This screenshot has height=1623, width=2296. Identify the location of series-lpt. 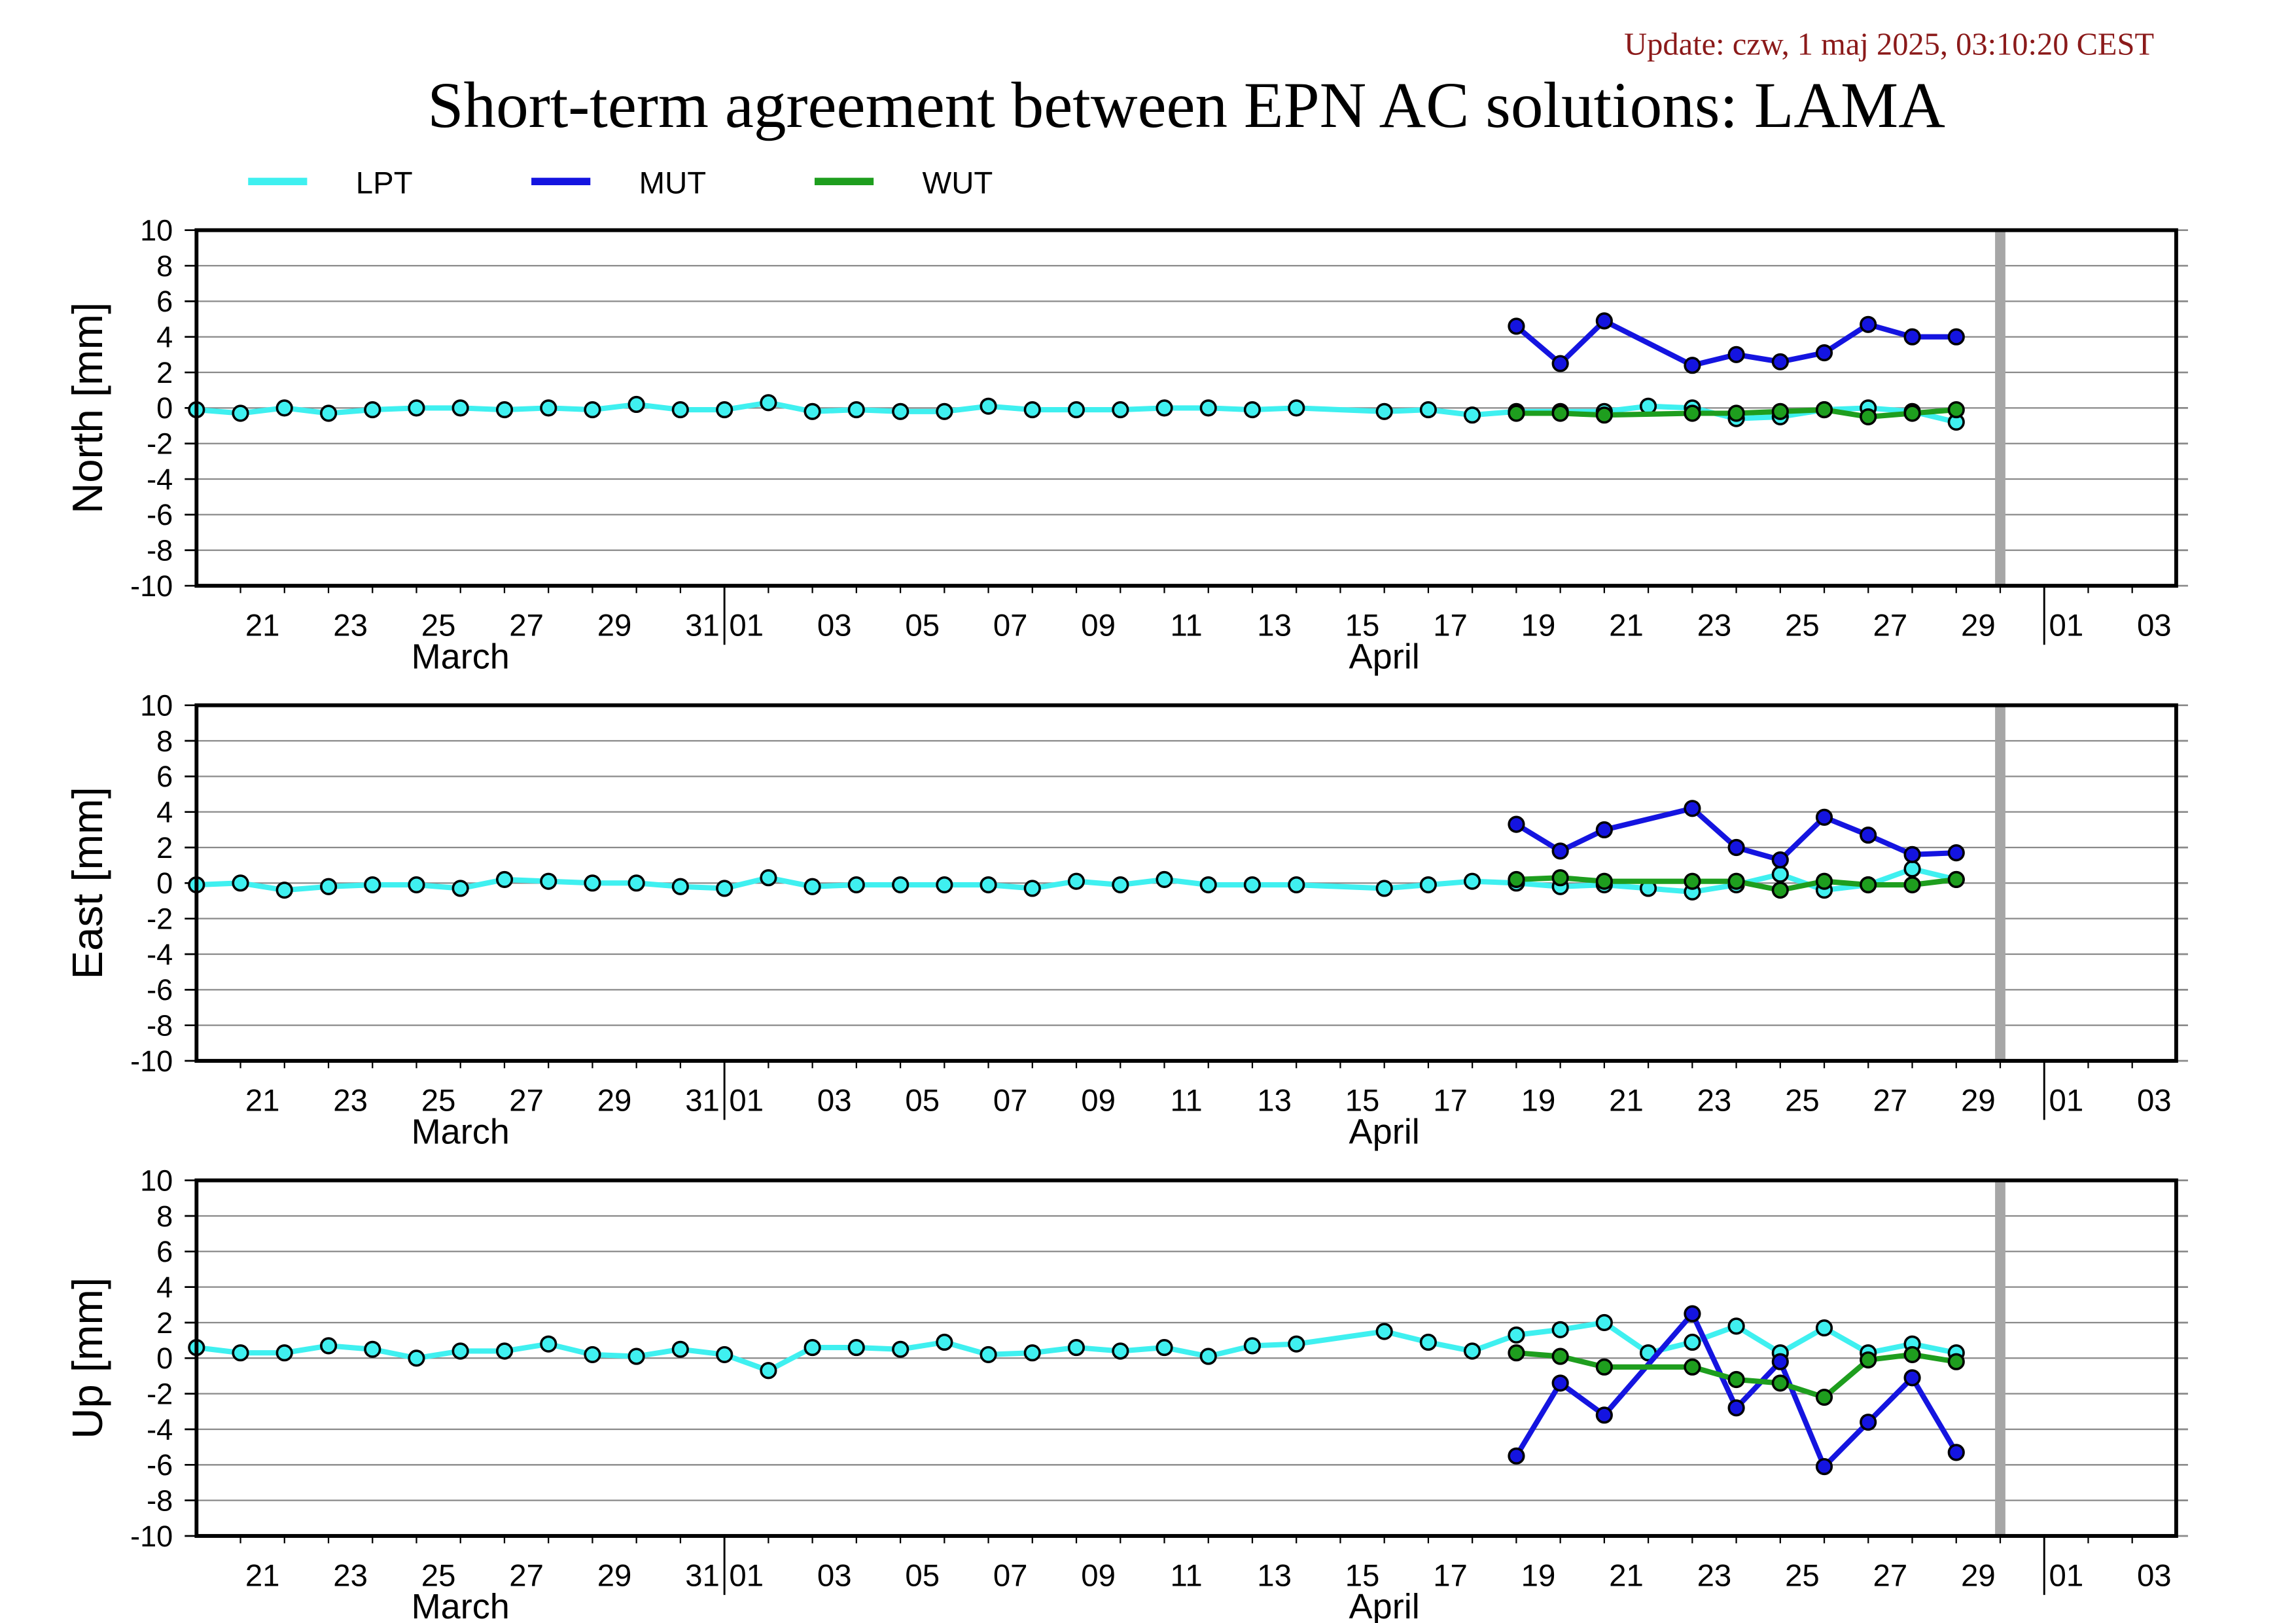
(1076, 412).